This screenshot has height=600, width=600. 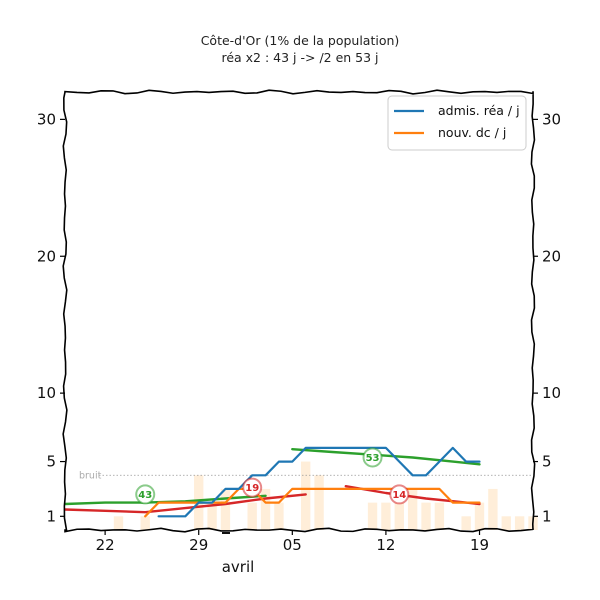 What do you see at coordinates (51, 317) in the screenshot?
I see `y-axis-left: 1 5 10 20 30` at bounding box center [51, 317].